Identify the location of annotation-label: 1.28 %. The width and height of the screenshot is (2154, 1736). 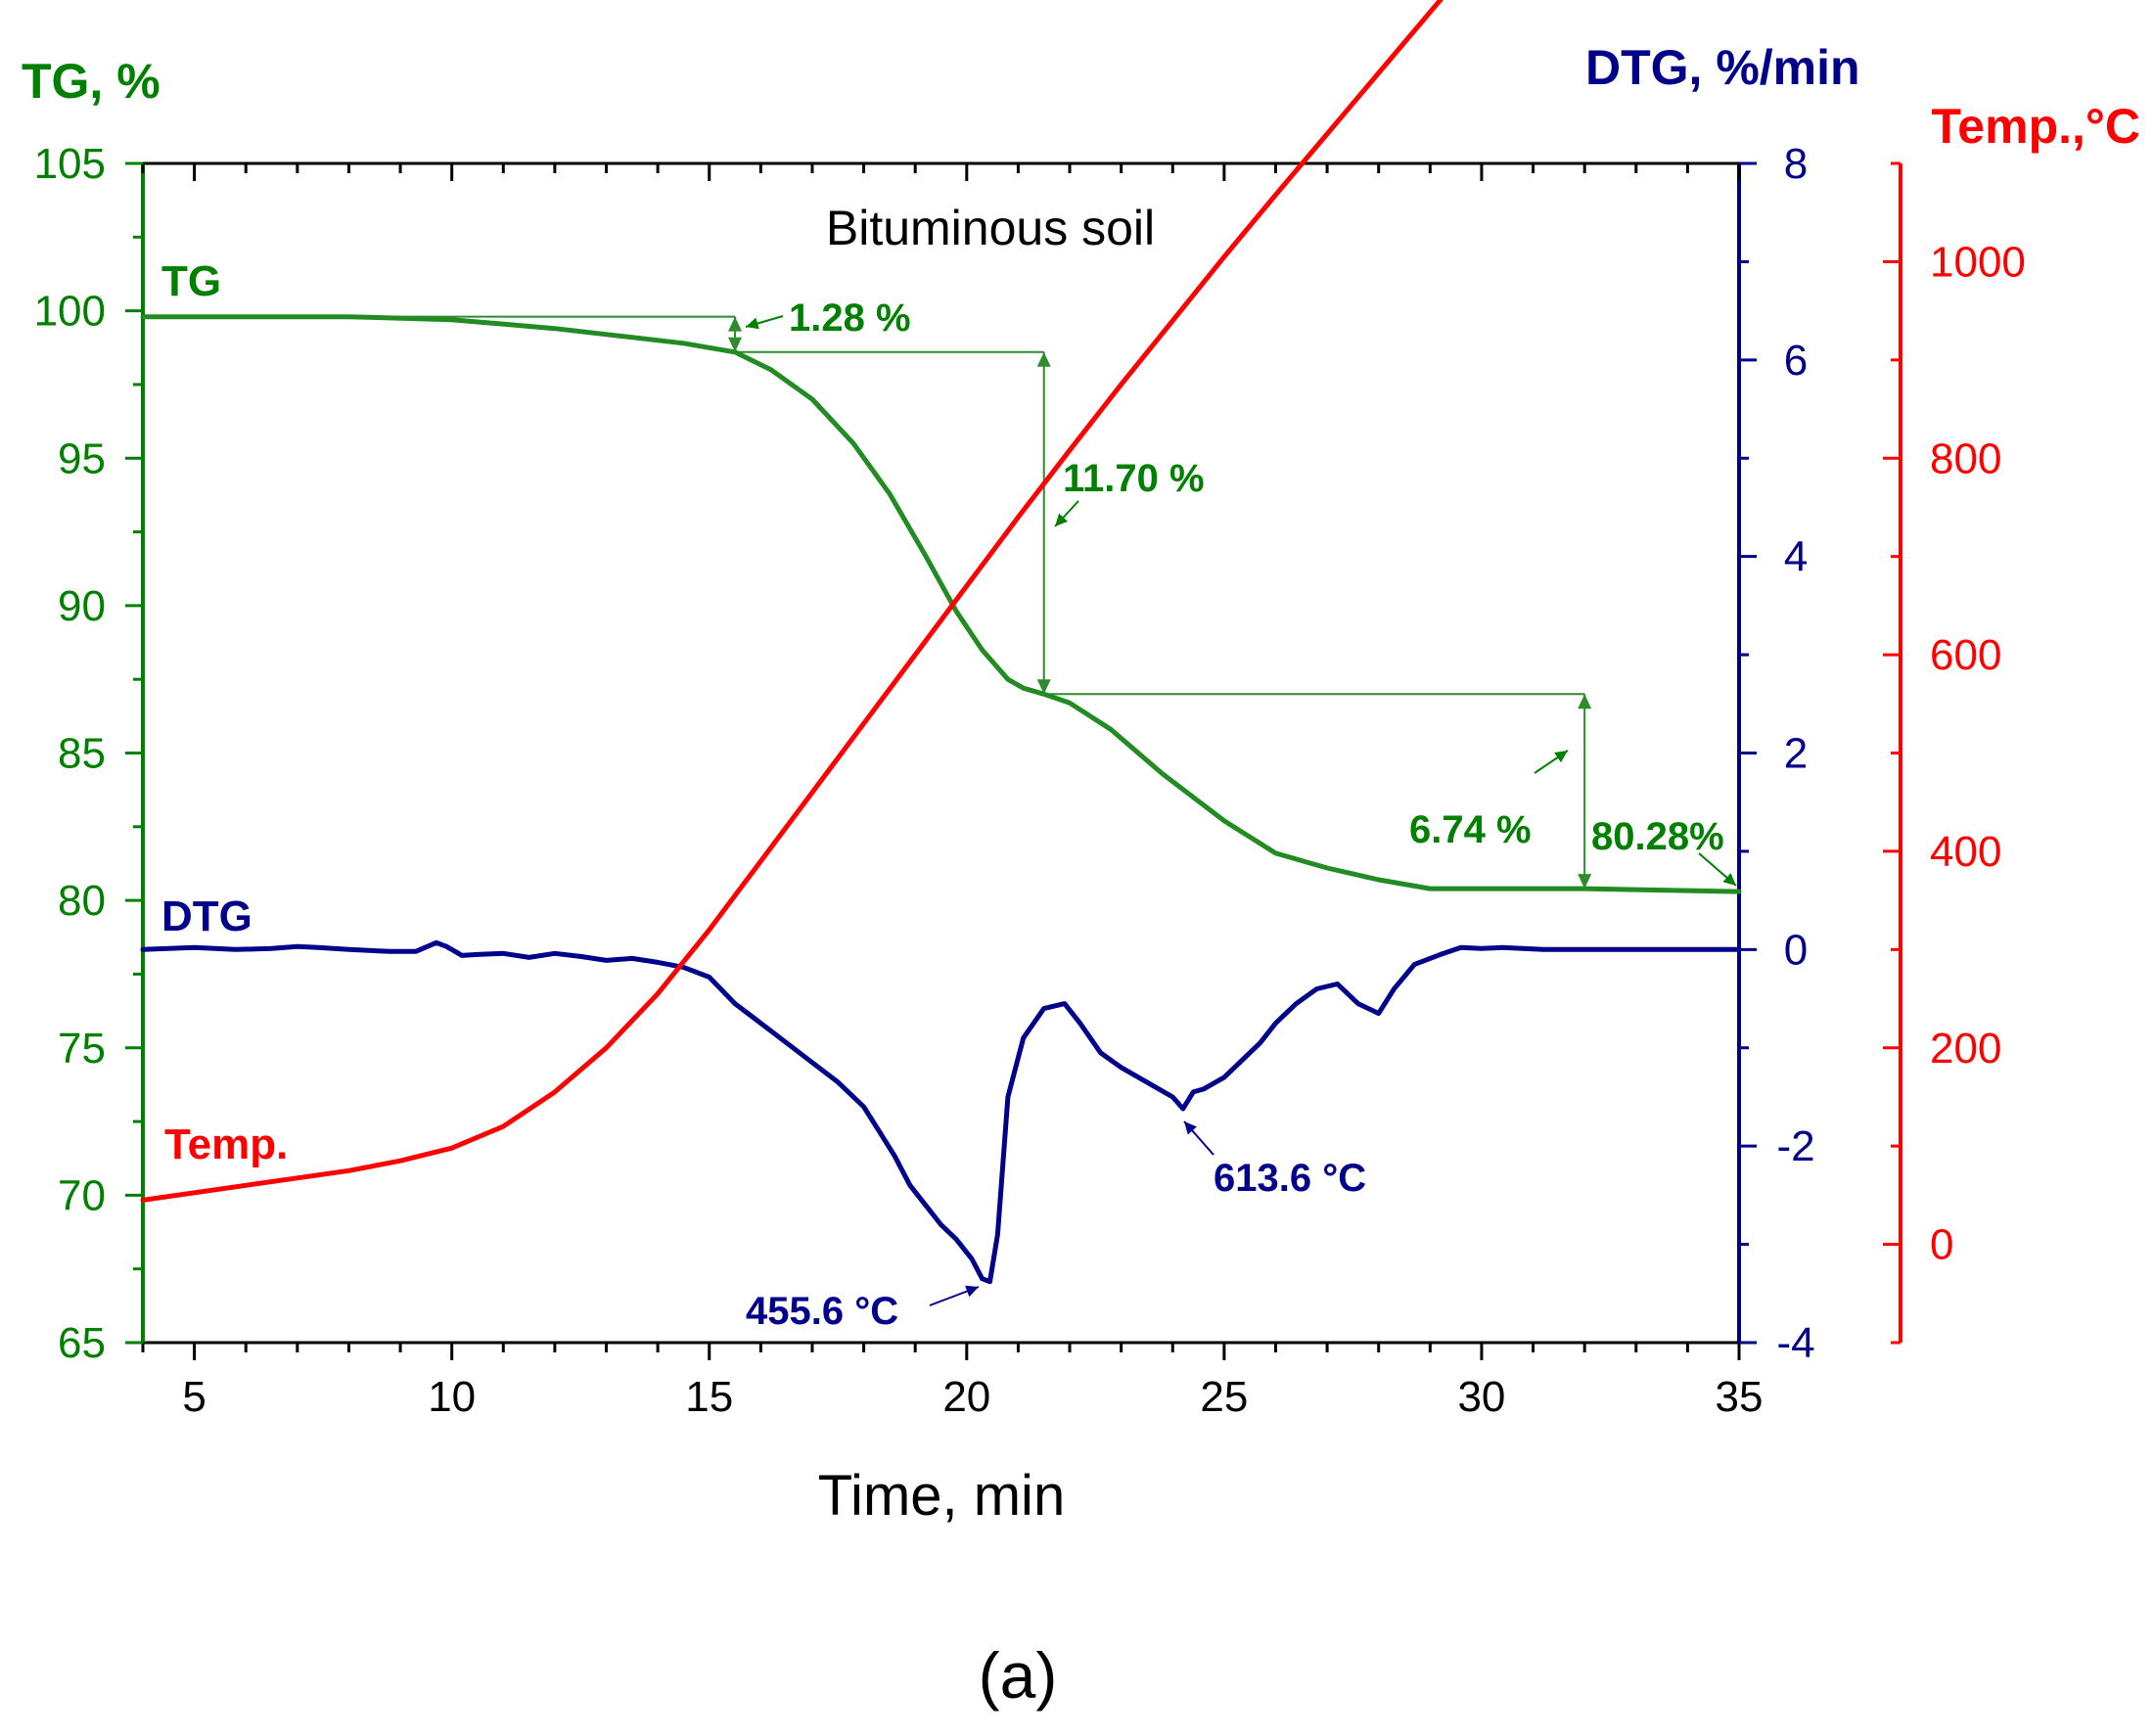
(850, 318).